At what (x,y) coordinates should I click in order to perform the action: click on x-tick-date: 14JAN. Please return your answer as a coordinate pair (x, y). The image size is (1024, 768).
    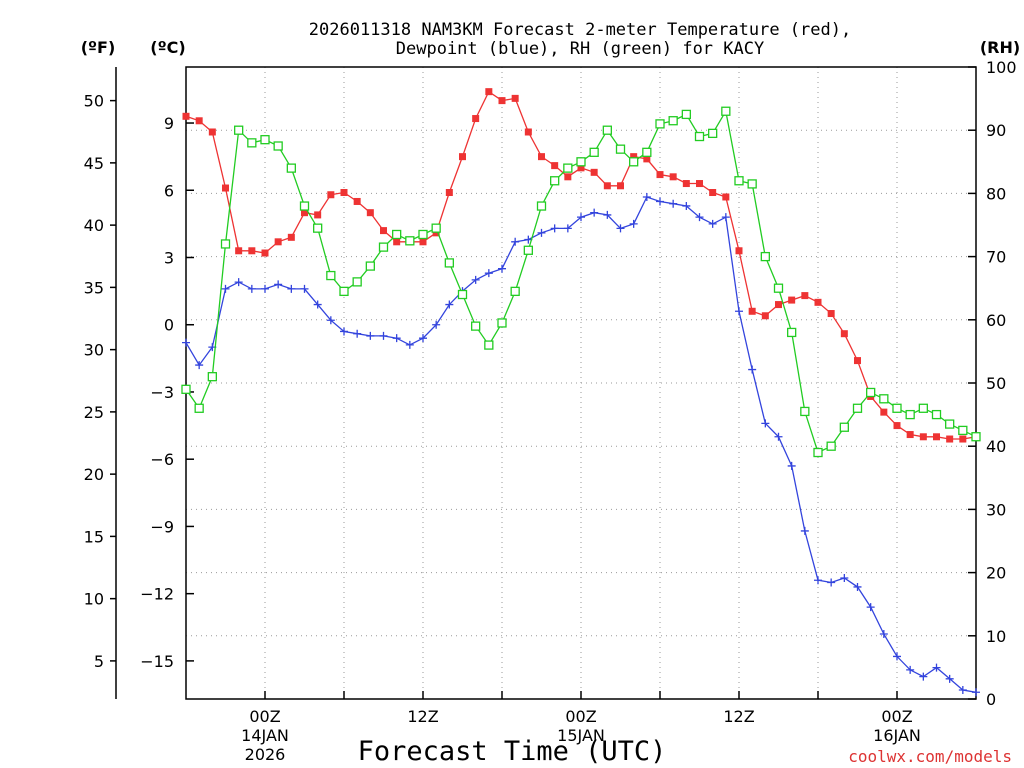
    Looking at the image, I should click on (265, 735).